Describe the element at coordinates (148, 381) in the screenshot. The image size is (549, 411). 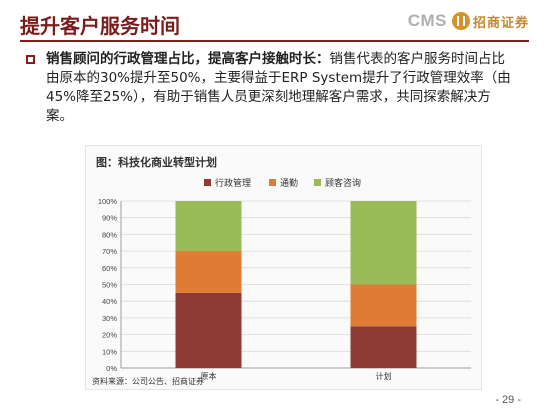
I see `chart-source-note: 资料来源：公司公告、招商证券` at that location.